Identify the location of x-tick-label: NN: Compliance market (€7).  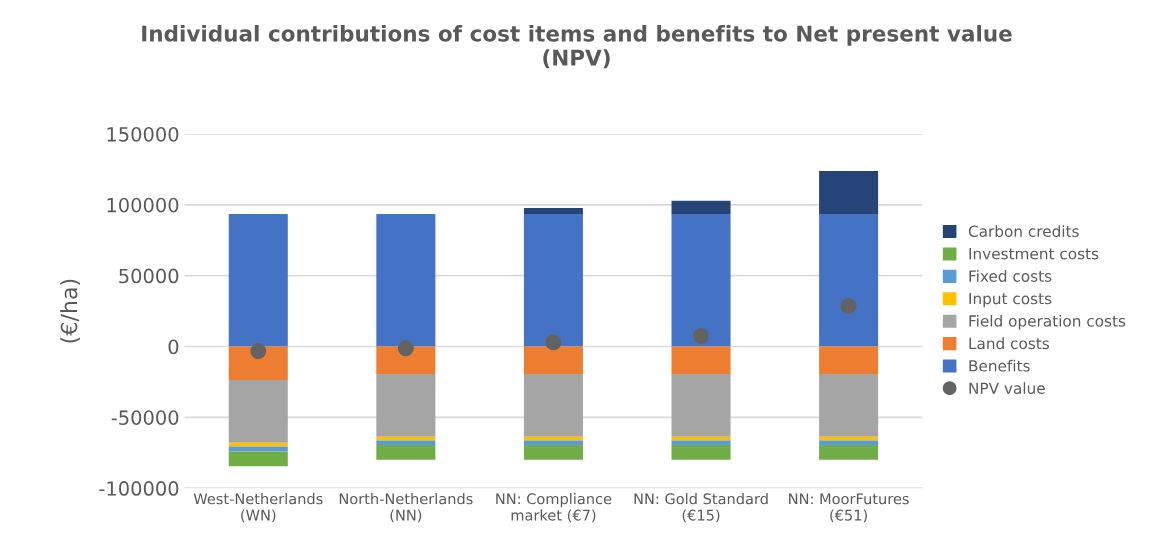
(554, 508).